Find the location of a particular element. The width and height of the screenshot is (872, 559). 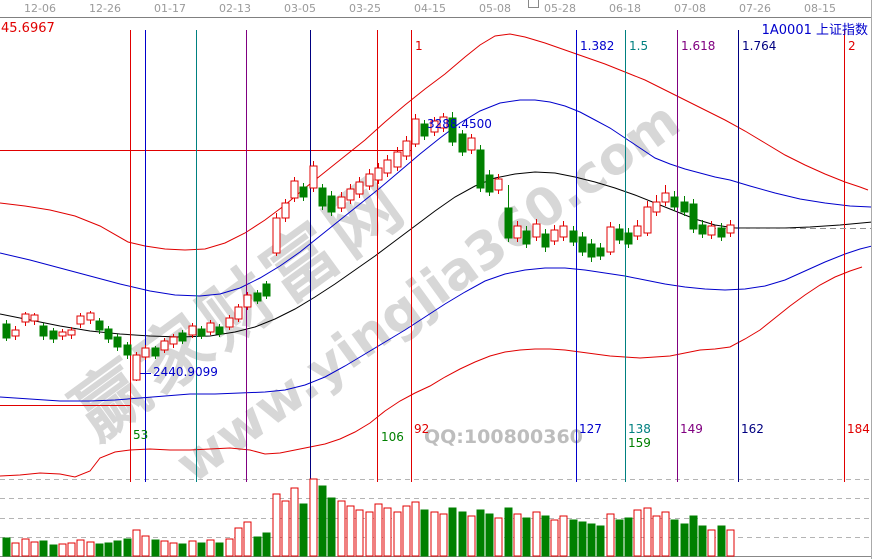

date-label: 02-13 is located at coordinates (235, 8).